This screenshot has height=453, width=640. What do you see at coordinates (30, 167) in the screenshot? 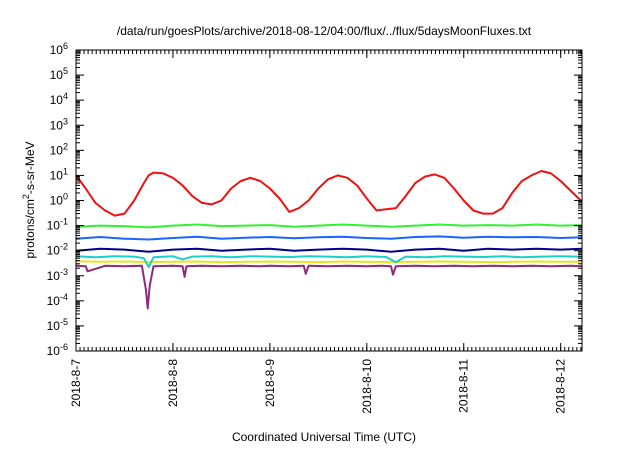
I see `y-axis-label-tail: -s-sr-MeV` at bounding box center [30, 167].